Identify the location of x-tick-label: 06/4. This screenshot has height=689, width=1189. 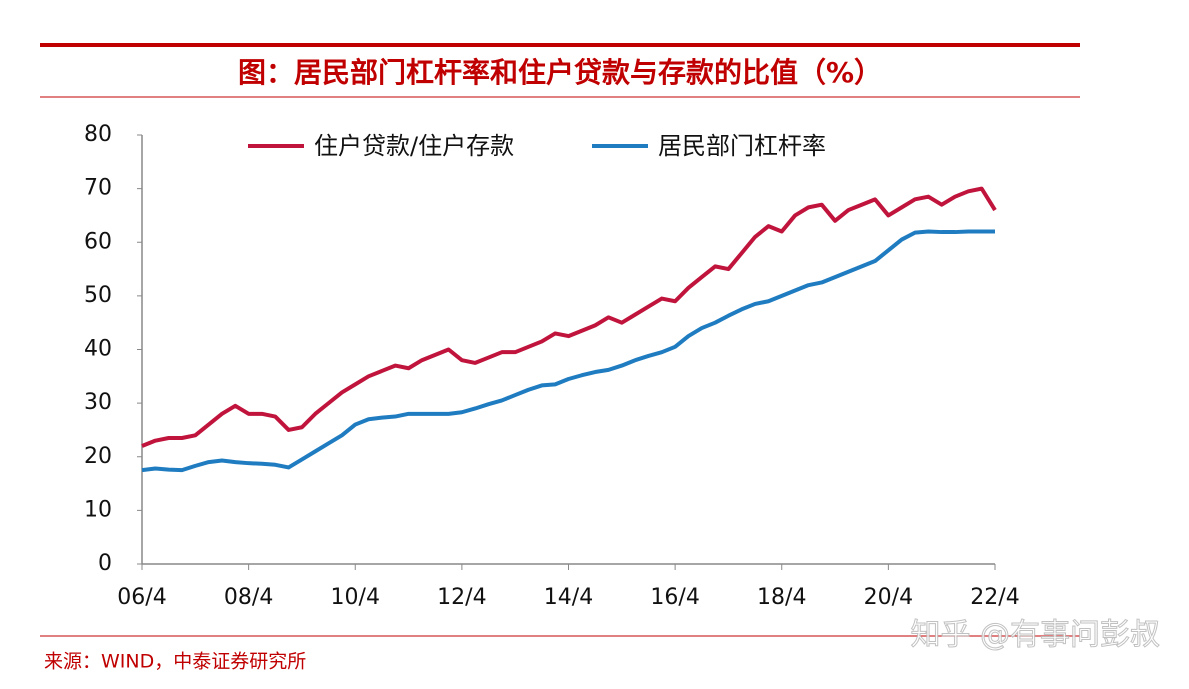
(141, 597).